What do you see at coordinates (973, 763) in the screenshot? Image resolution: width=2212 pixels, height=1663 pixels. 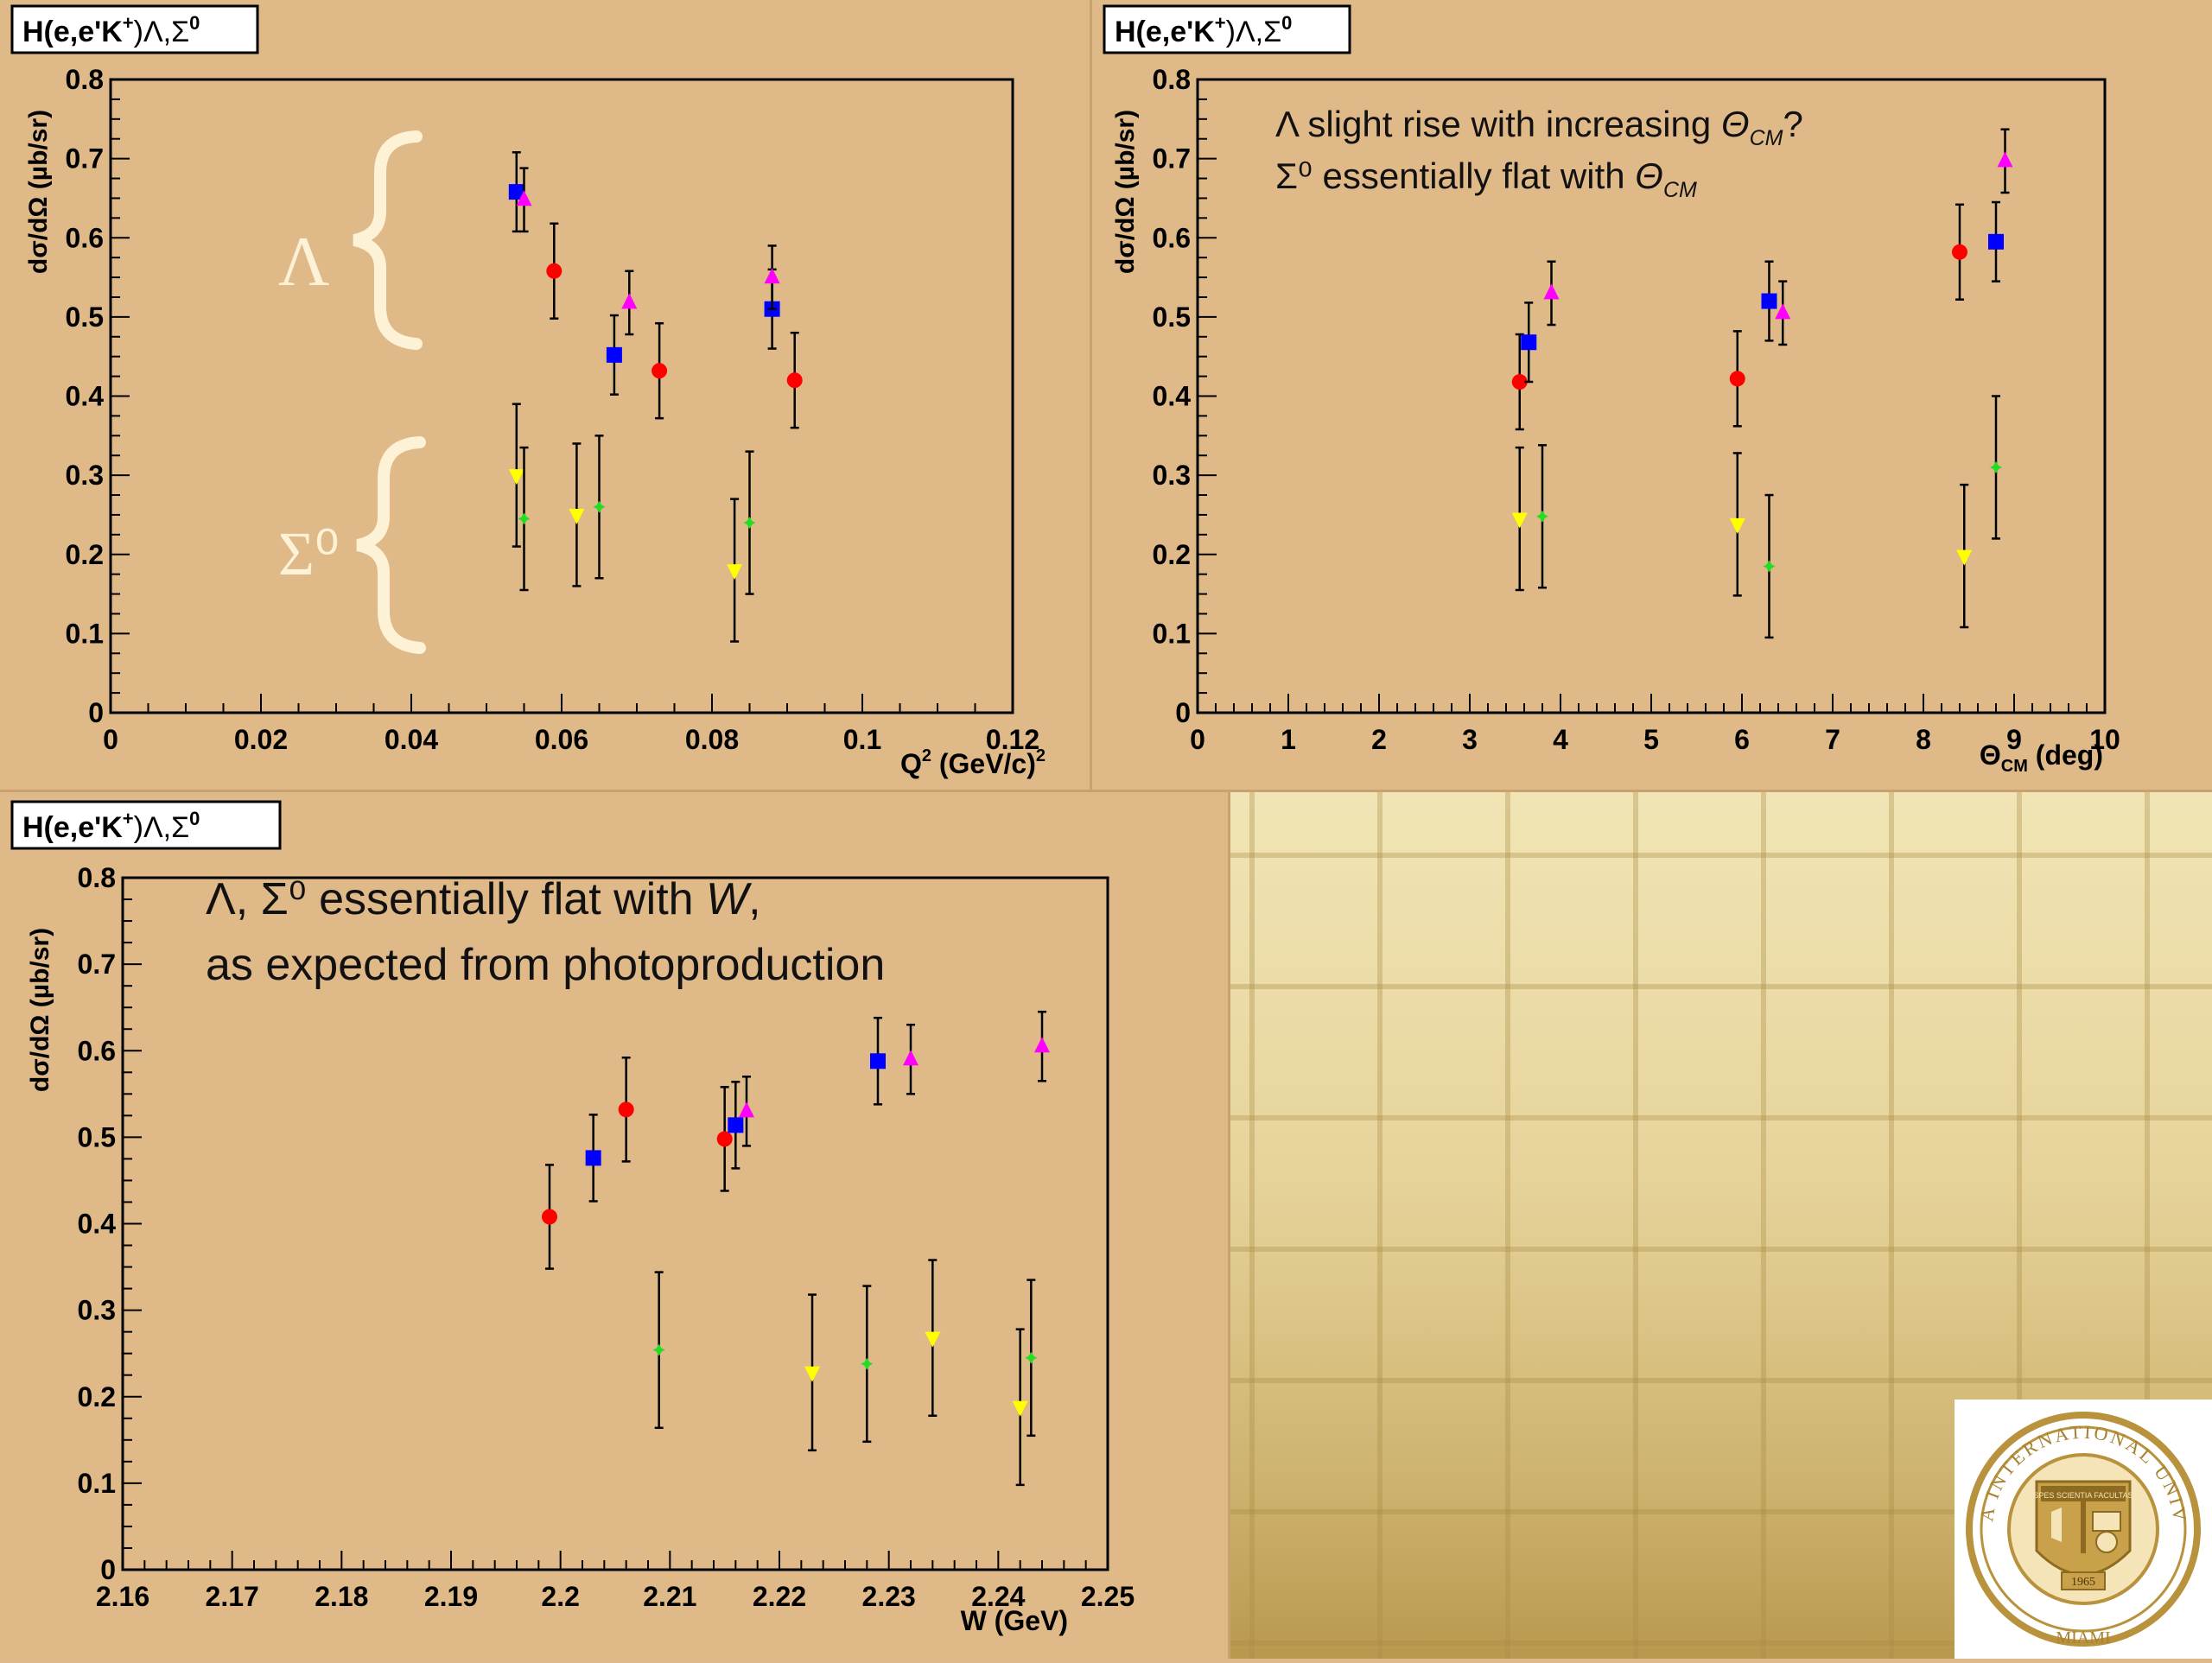 I see `x-axis-label: Q2 (GeV/c)2` at bounding box center [973, 763].